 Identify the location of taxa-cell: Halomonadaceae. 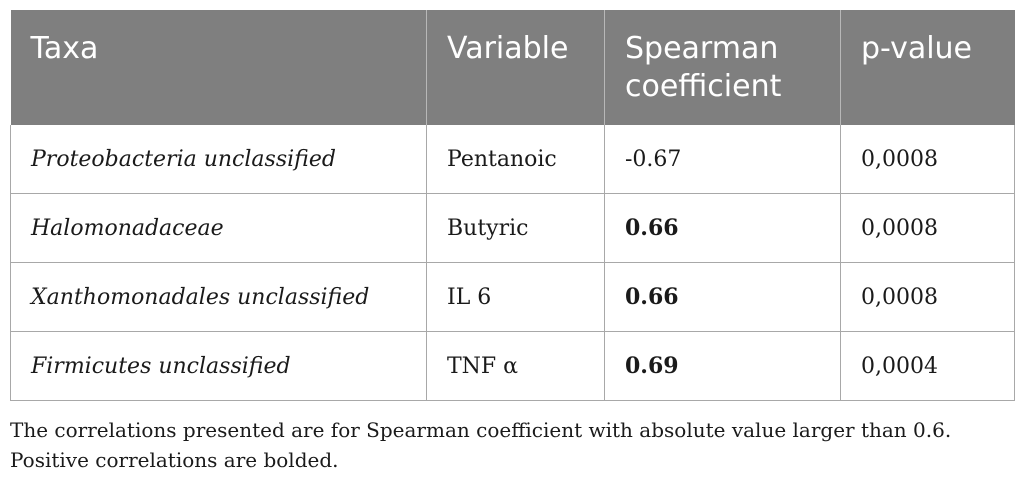
(218, 228).